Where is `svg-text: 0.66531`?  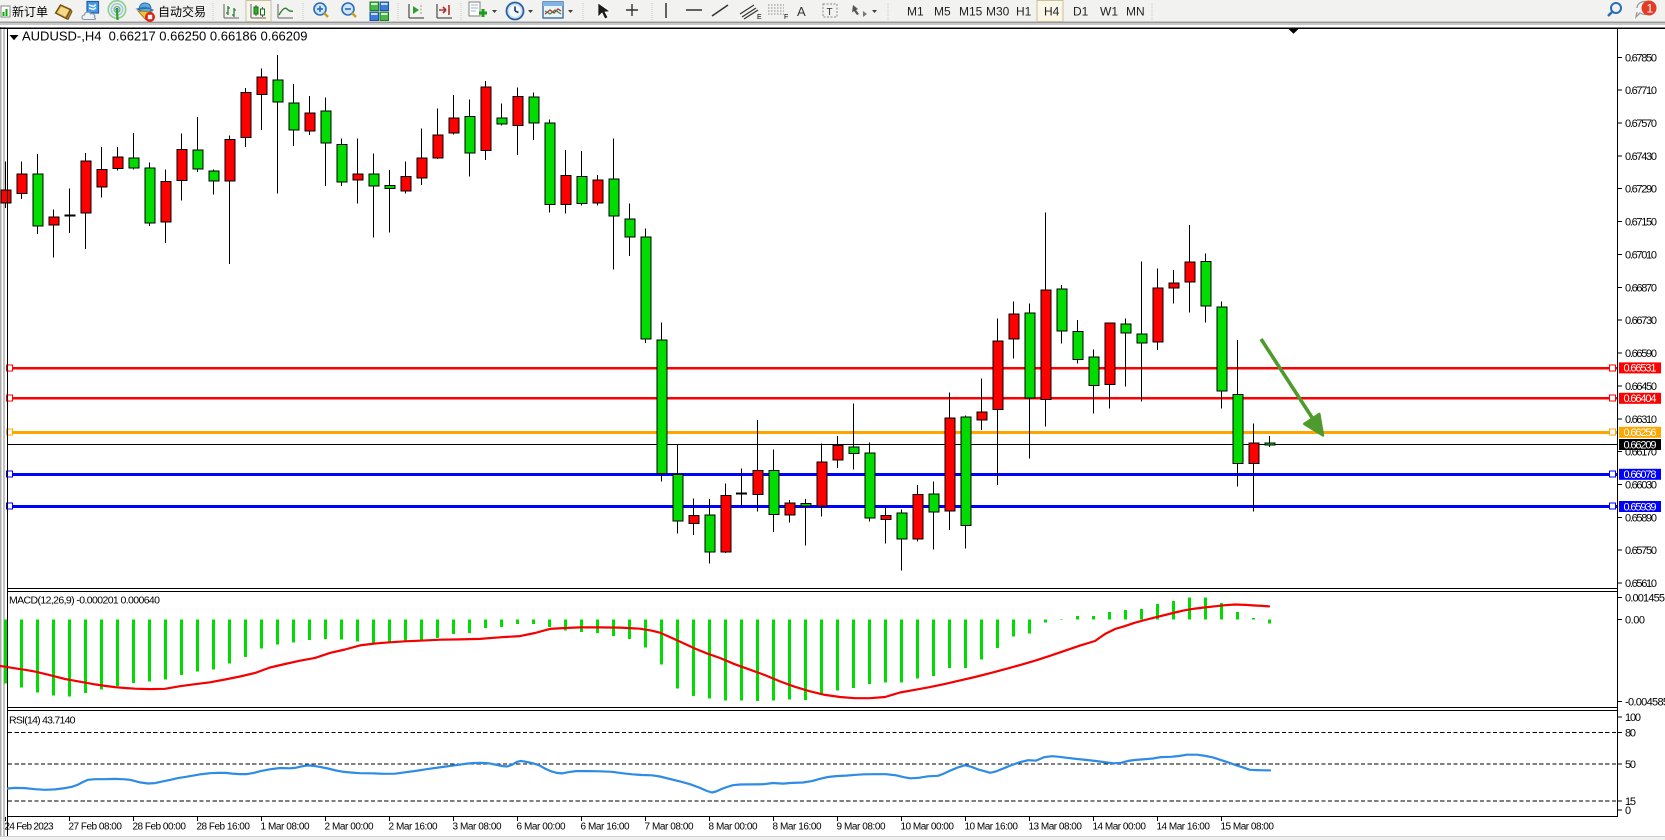 svg-text: 0.66531 is located at coordinates (1640, 369).